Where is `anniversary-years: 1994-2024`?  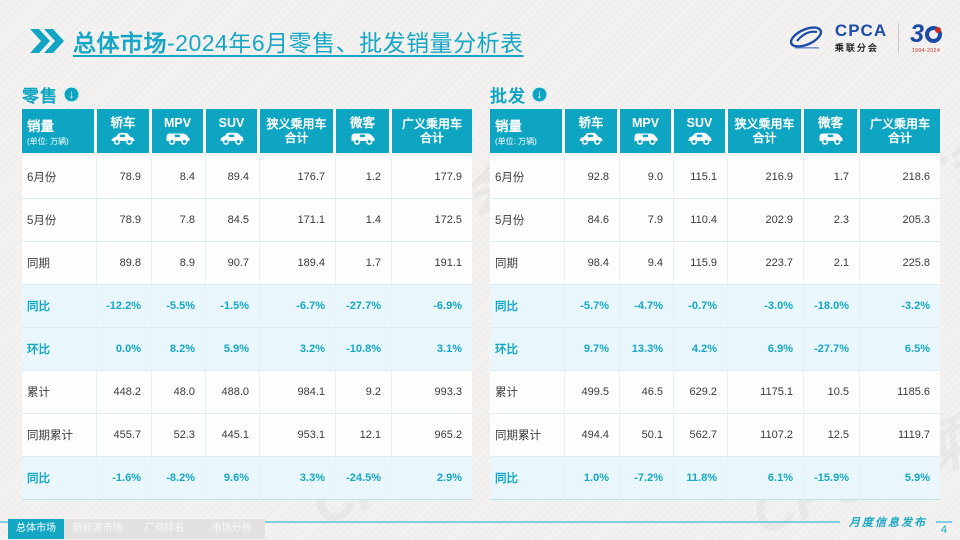
anniversary-years: 1994-2024 is located at coordinates (926, 51).